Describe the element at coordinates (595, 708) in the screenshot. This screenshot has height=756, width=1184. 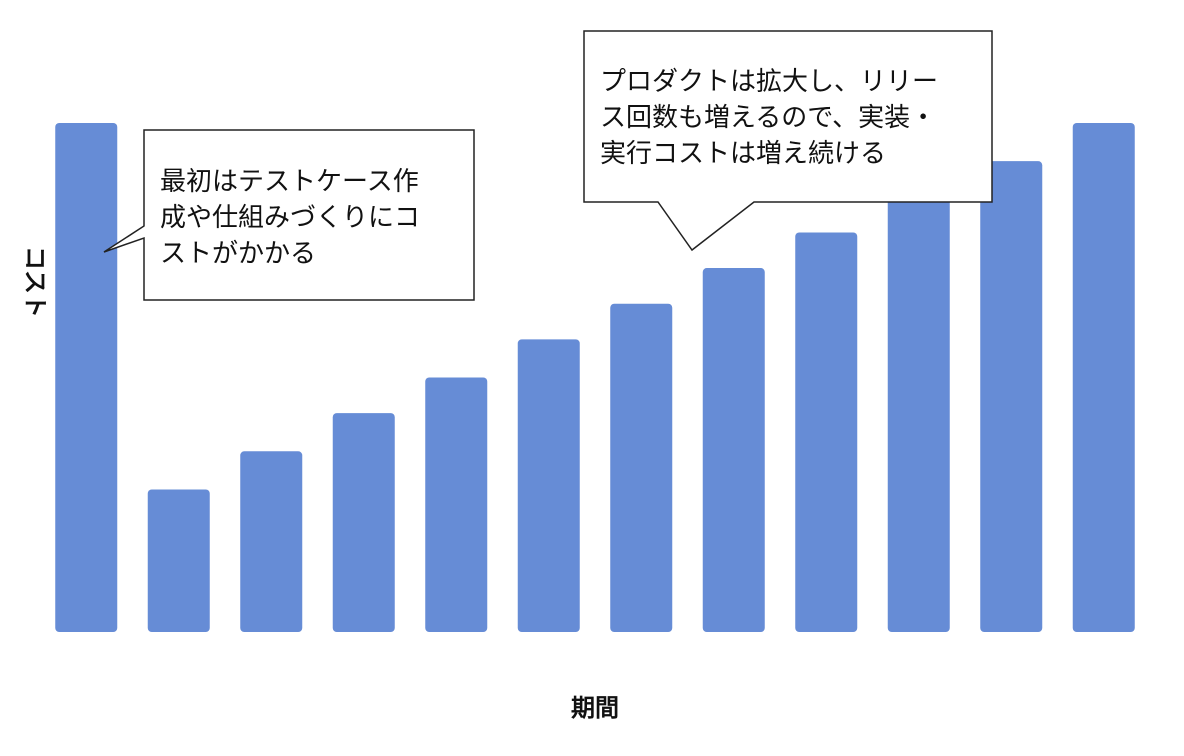
I see `x-axis-label: 期間` at that location.